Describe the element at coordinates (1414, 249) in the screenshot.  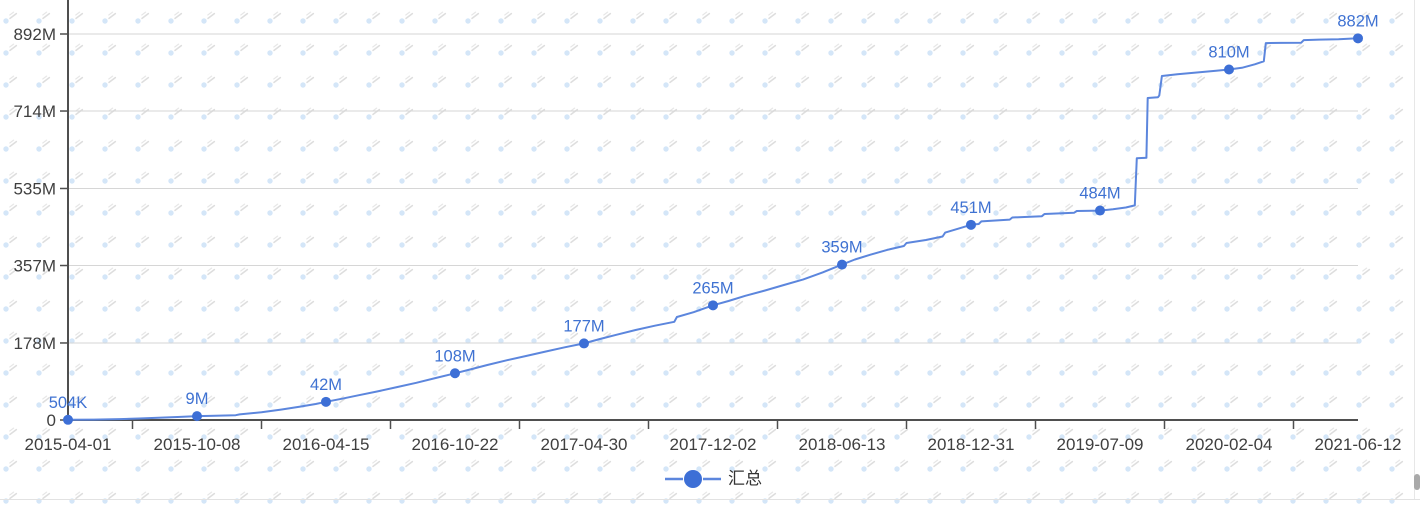
I see `page-right-border` at that location.